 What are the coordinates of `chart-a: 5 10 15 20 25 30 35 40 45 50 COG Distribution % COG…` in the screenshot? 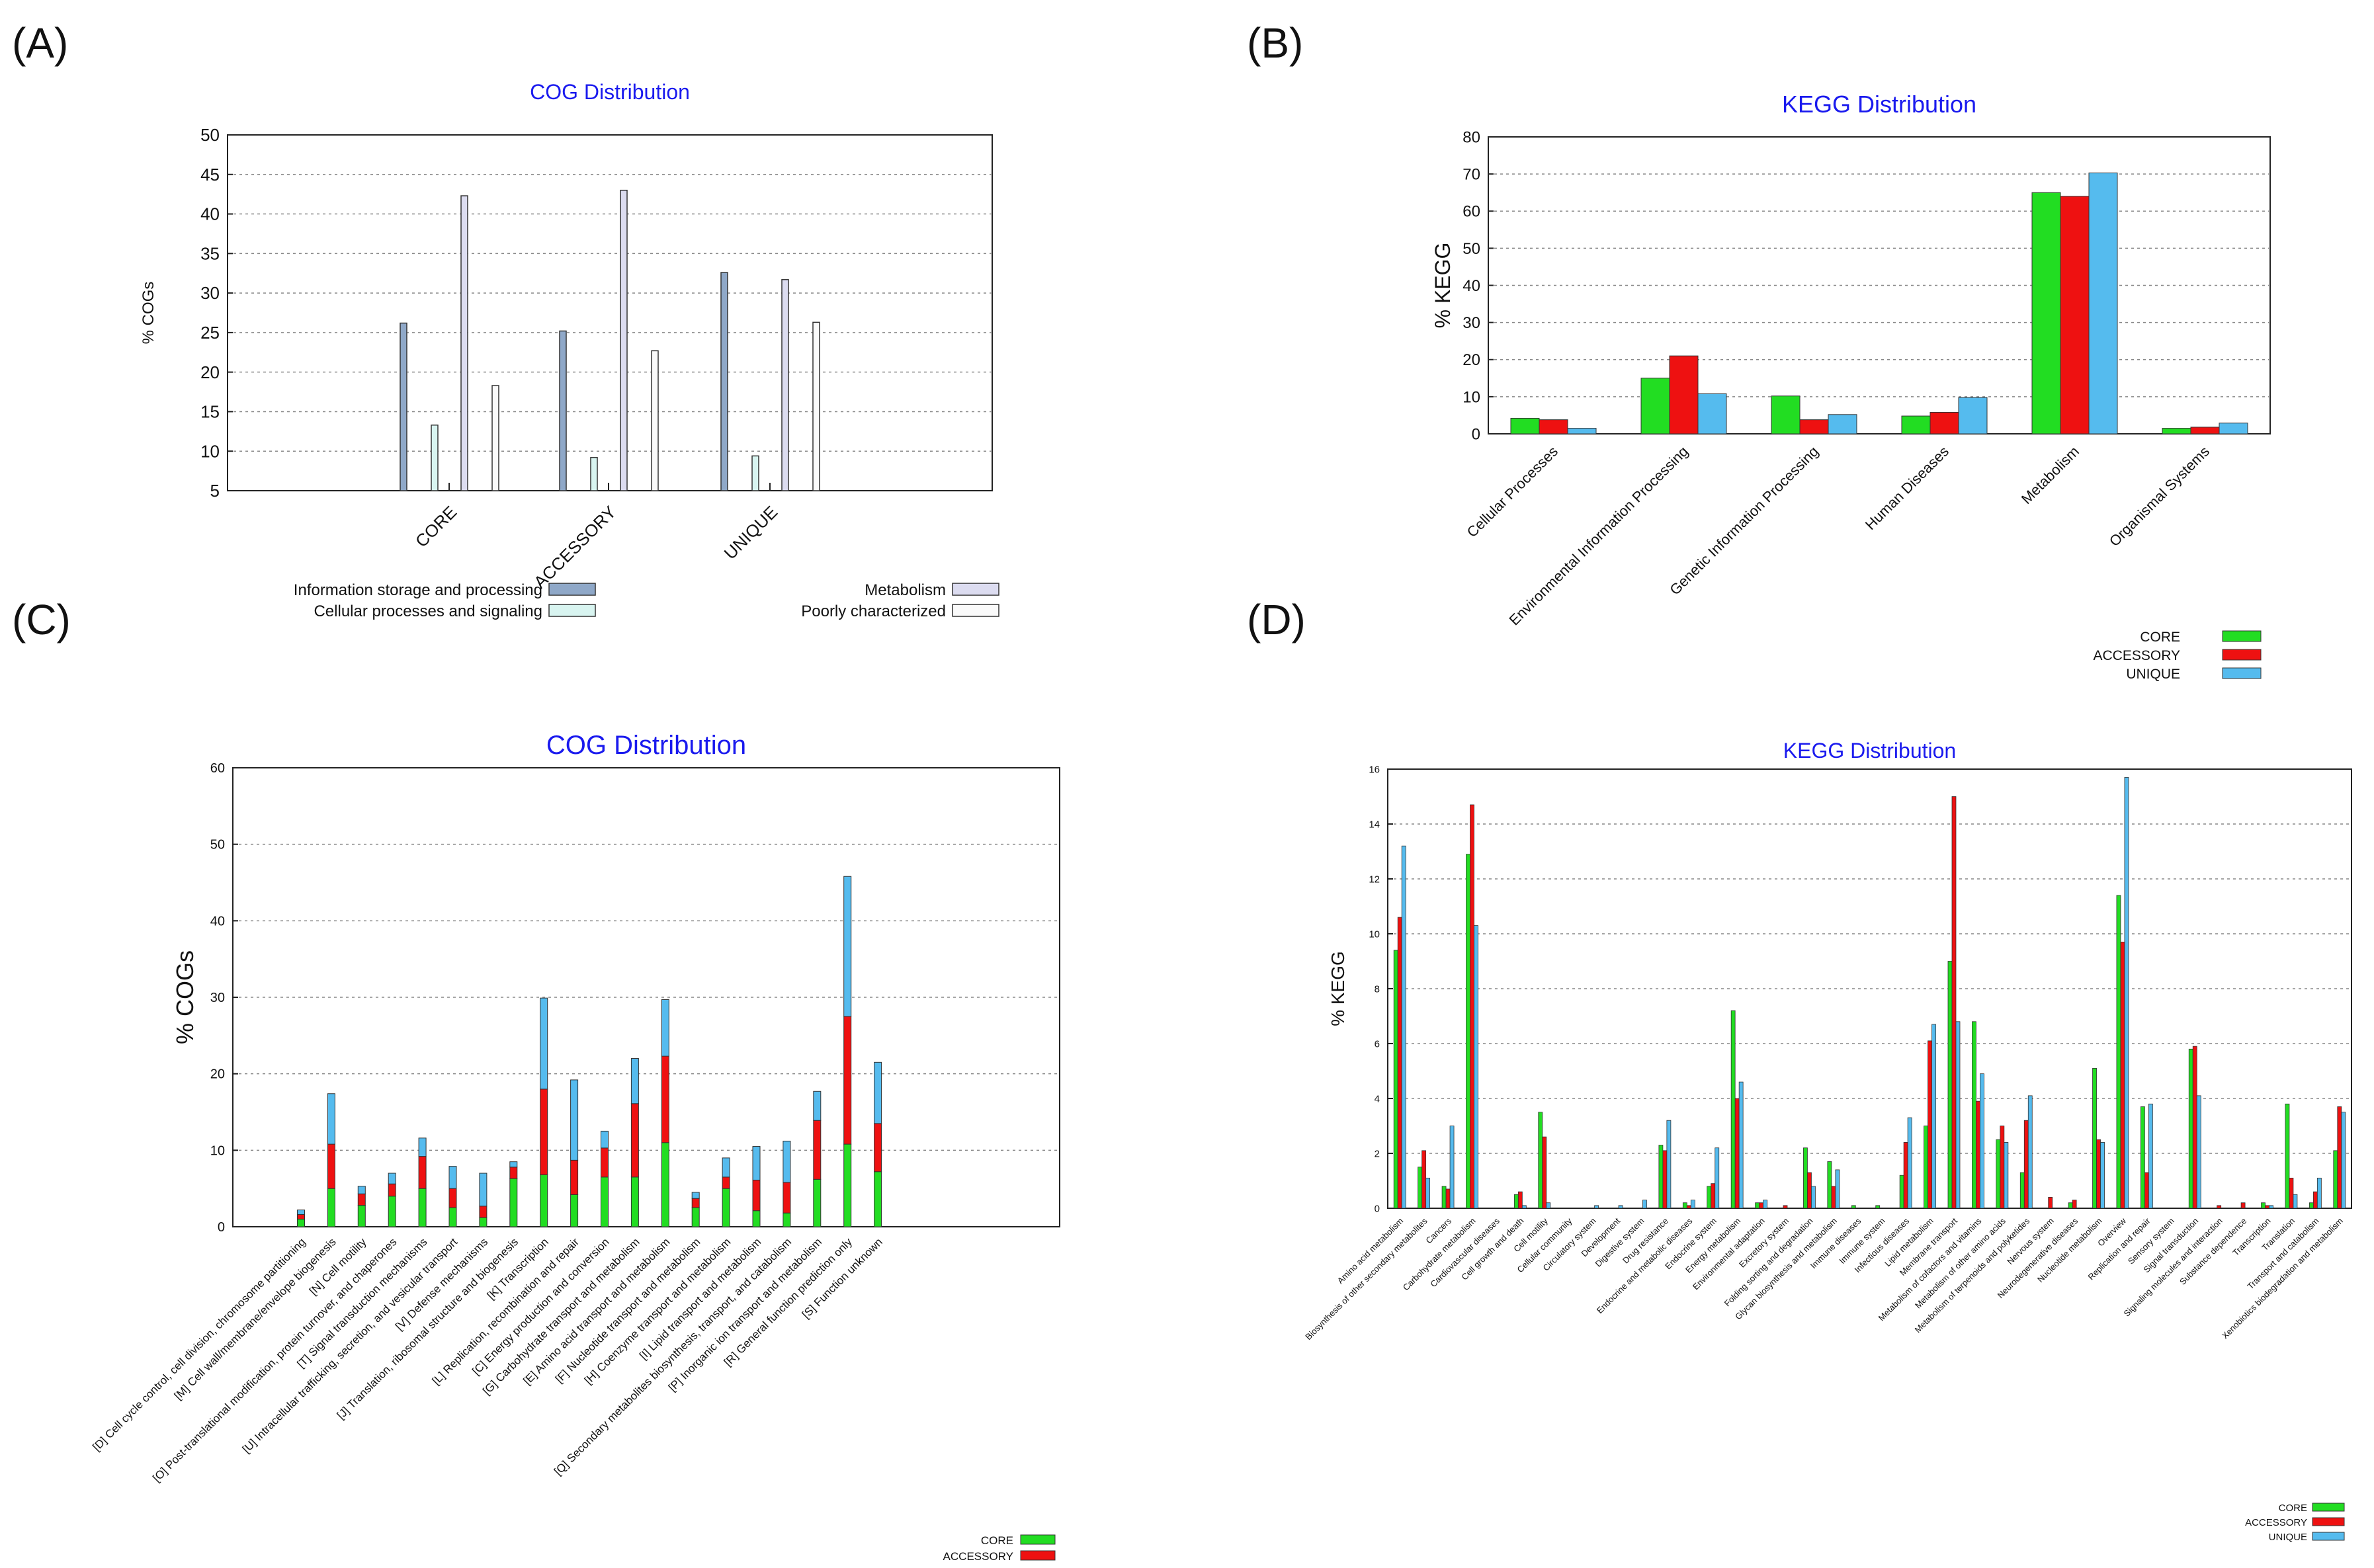 It's located at (569, 350).